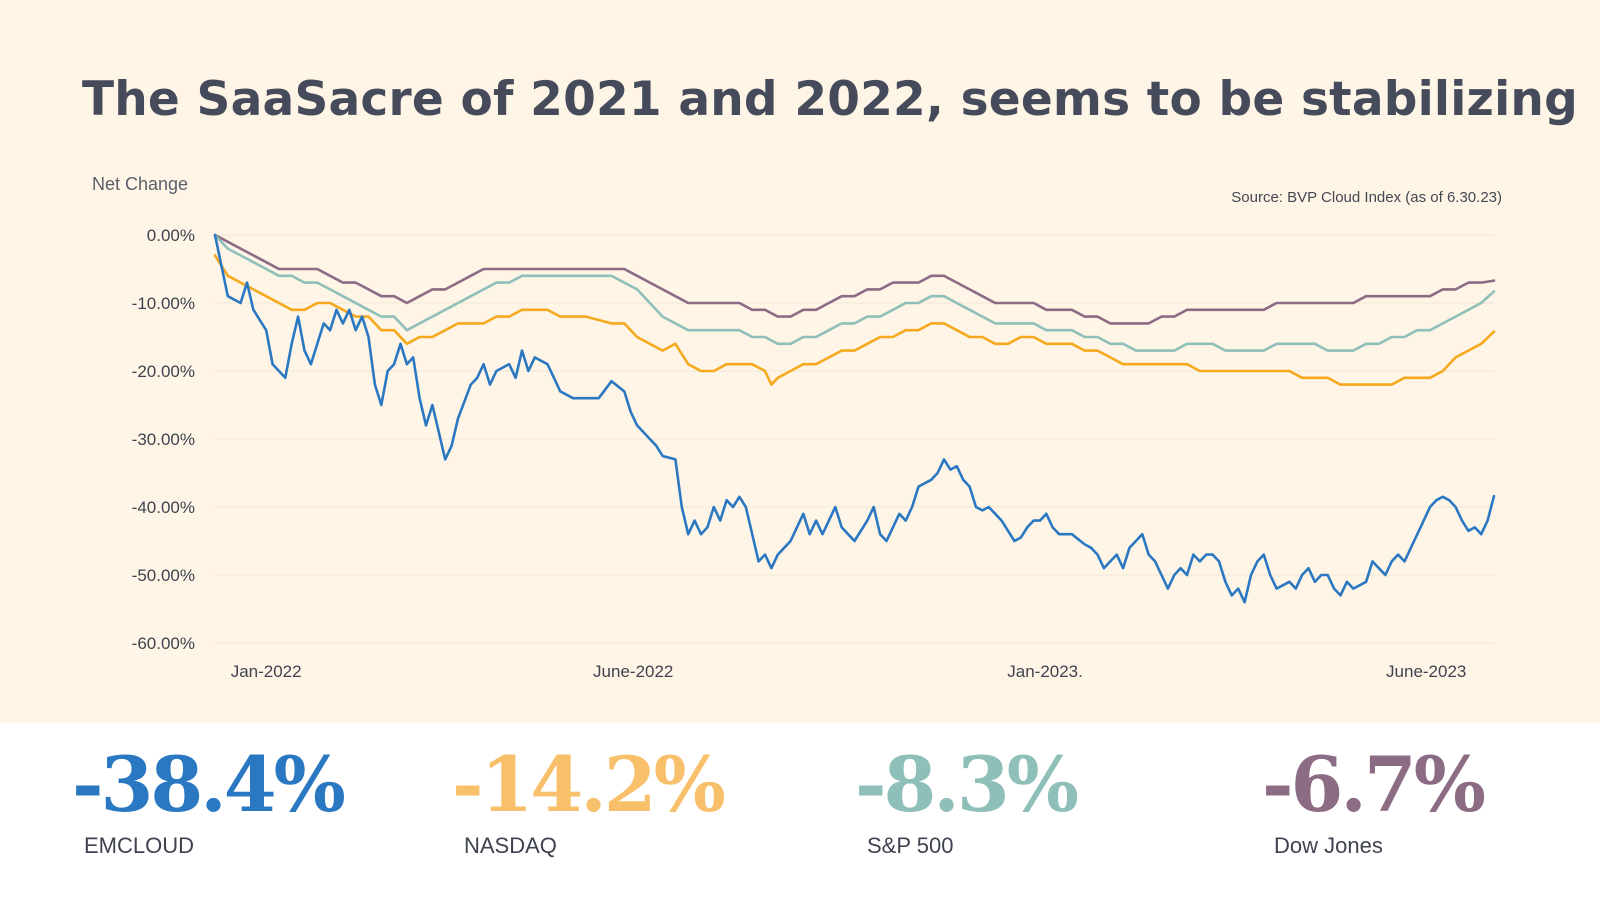 The width and height of the screenshot is (1600, 900). What do you see at coordinates (633, 671) in the screenshot?
I see `x-tick-label: June-2022` at bounding box center [633, 671].